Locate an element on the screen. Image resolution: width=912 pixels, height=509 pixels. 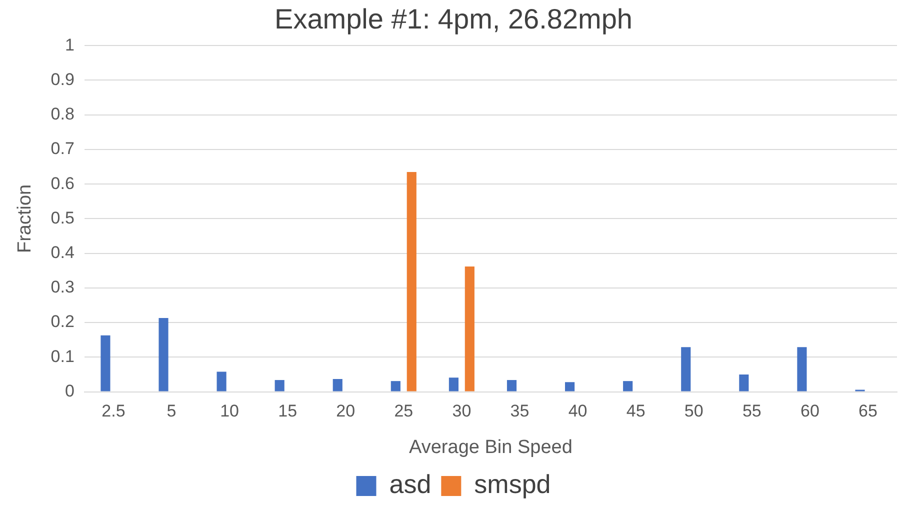
x-tick-label: 40 is located at coordinates (578, 411).